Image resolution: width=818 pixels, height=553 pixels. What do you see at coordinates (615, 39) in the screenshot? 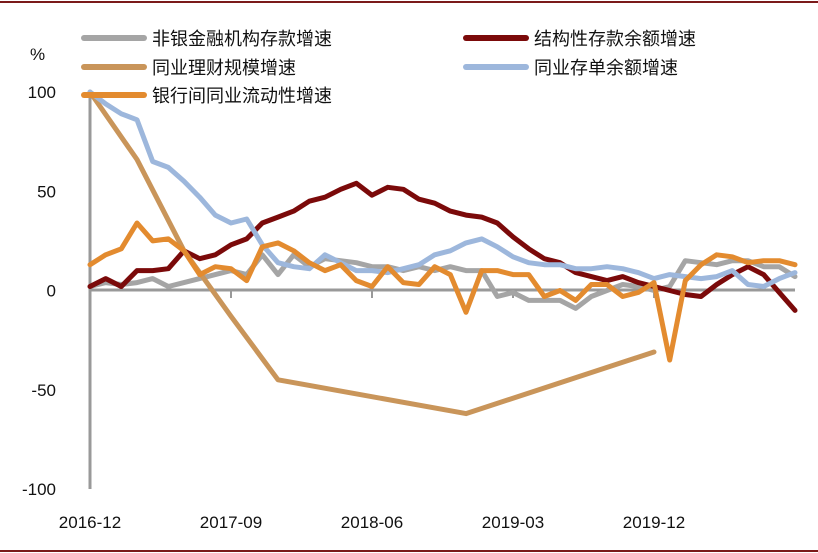
I see `legend-label-2: 结构性存款余额增速` at bounding box center [615, 39].